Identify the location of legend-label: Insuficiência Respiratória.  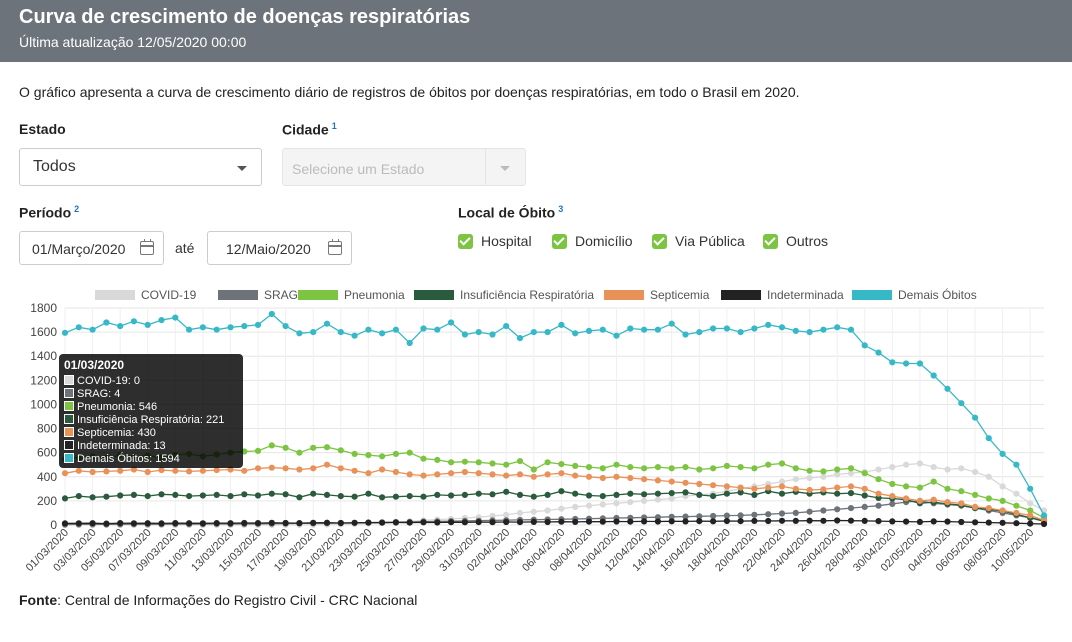
(527, 295).